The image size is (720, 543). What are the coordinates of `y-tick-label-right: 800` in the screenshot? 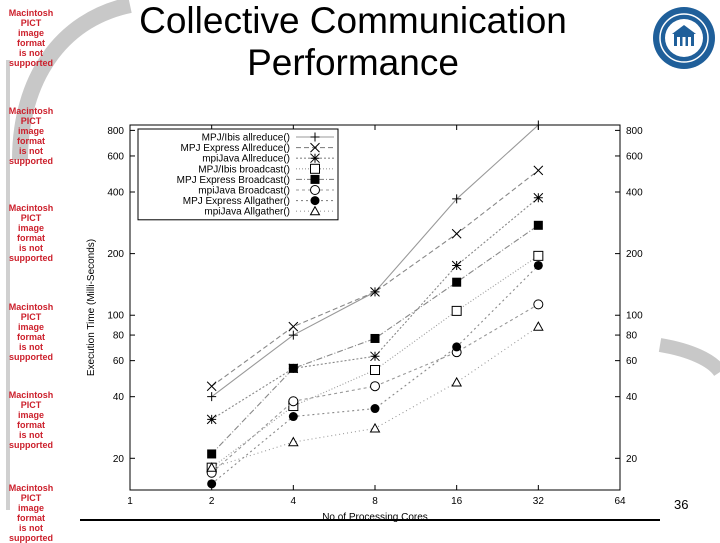 It's located at (634, 131).